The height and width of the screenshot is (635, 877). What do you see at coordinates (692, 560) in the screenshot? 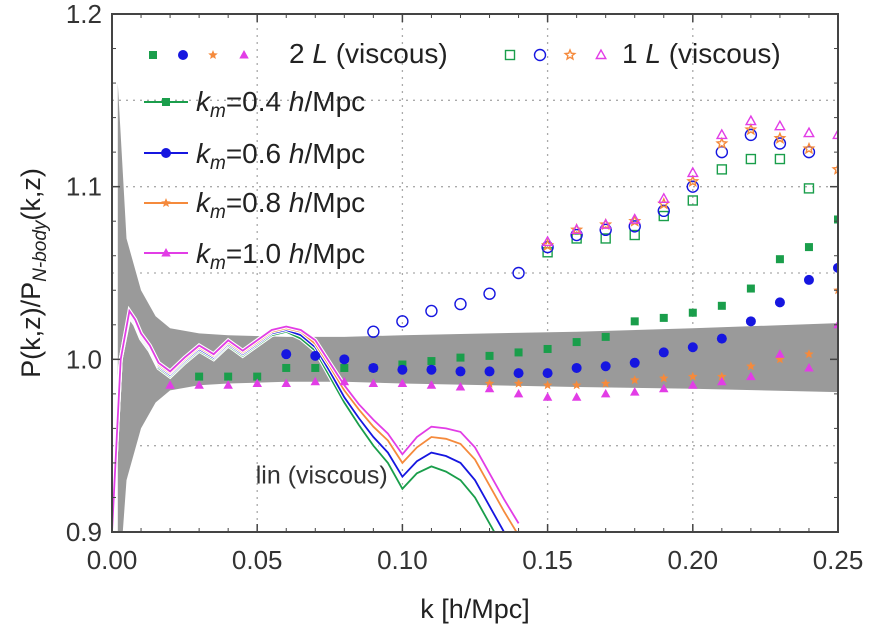
I see `x-tick-label: 0.20` at bounding box center [692, 560].